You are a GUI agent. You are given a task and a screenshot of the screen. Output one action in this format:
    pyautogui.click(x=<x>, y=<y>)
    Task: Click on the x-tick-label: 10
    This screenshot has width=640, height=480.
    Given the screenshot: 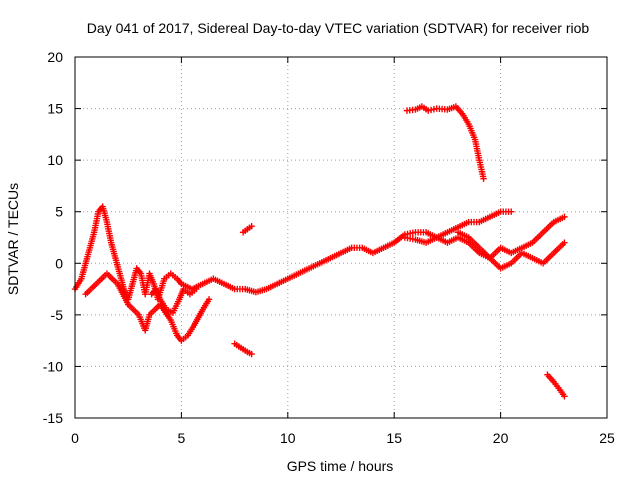 What is the action you would take?
    pyautogui.click(x=288, y=438)
    